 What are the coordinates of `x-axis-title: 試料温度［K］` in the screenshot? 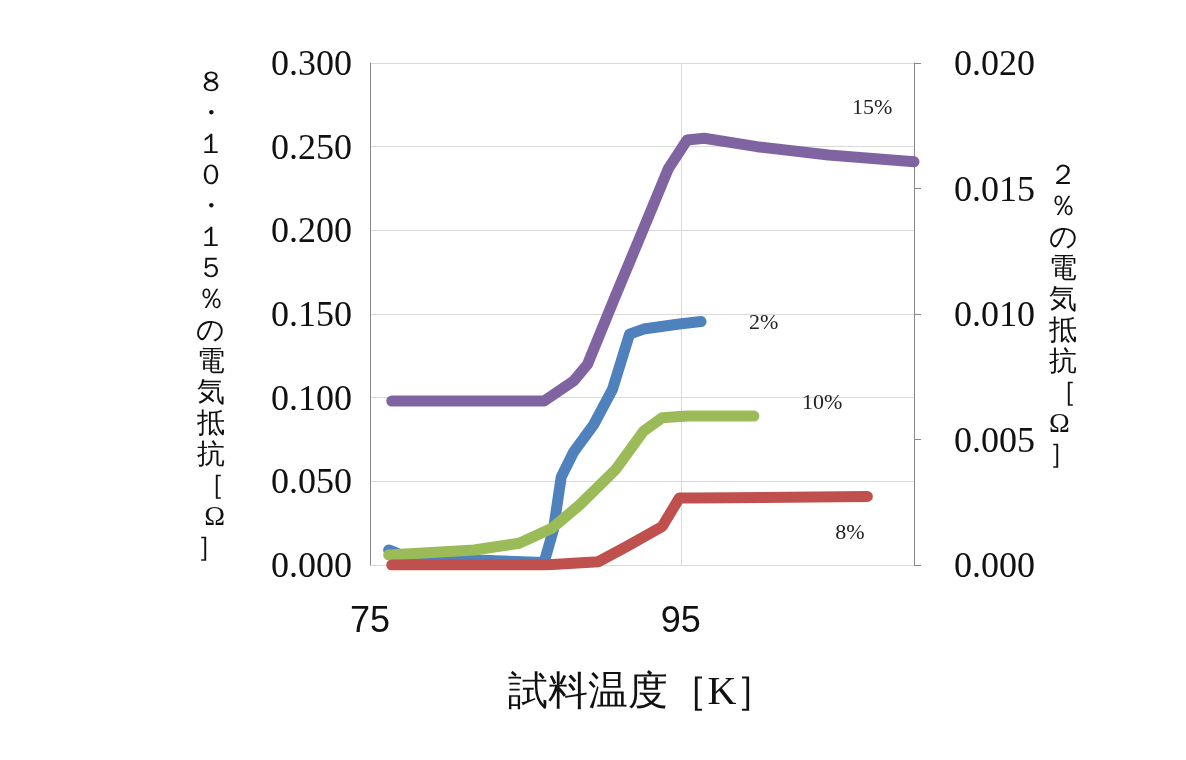 It's located at (642, 690).